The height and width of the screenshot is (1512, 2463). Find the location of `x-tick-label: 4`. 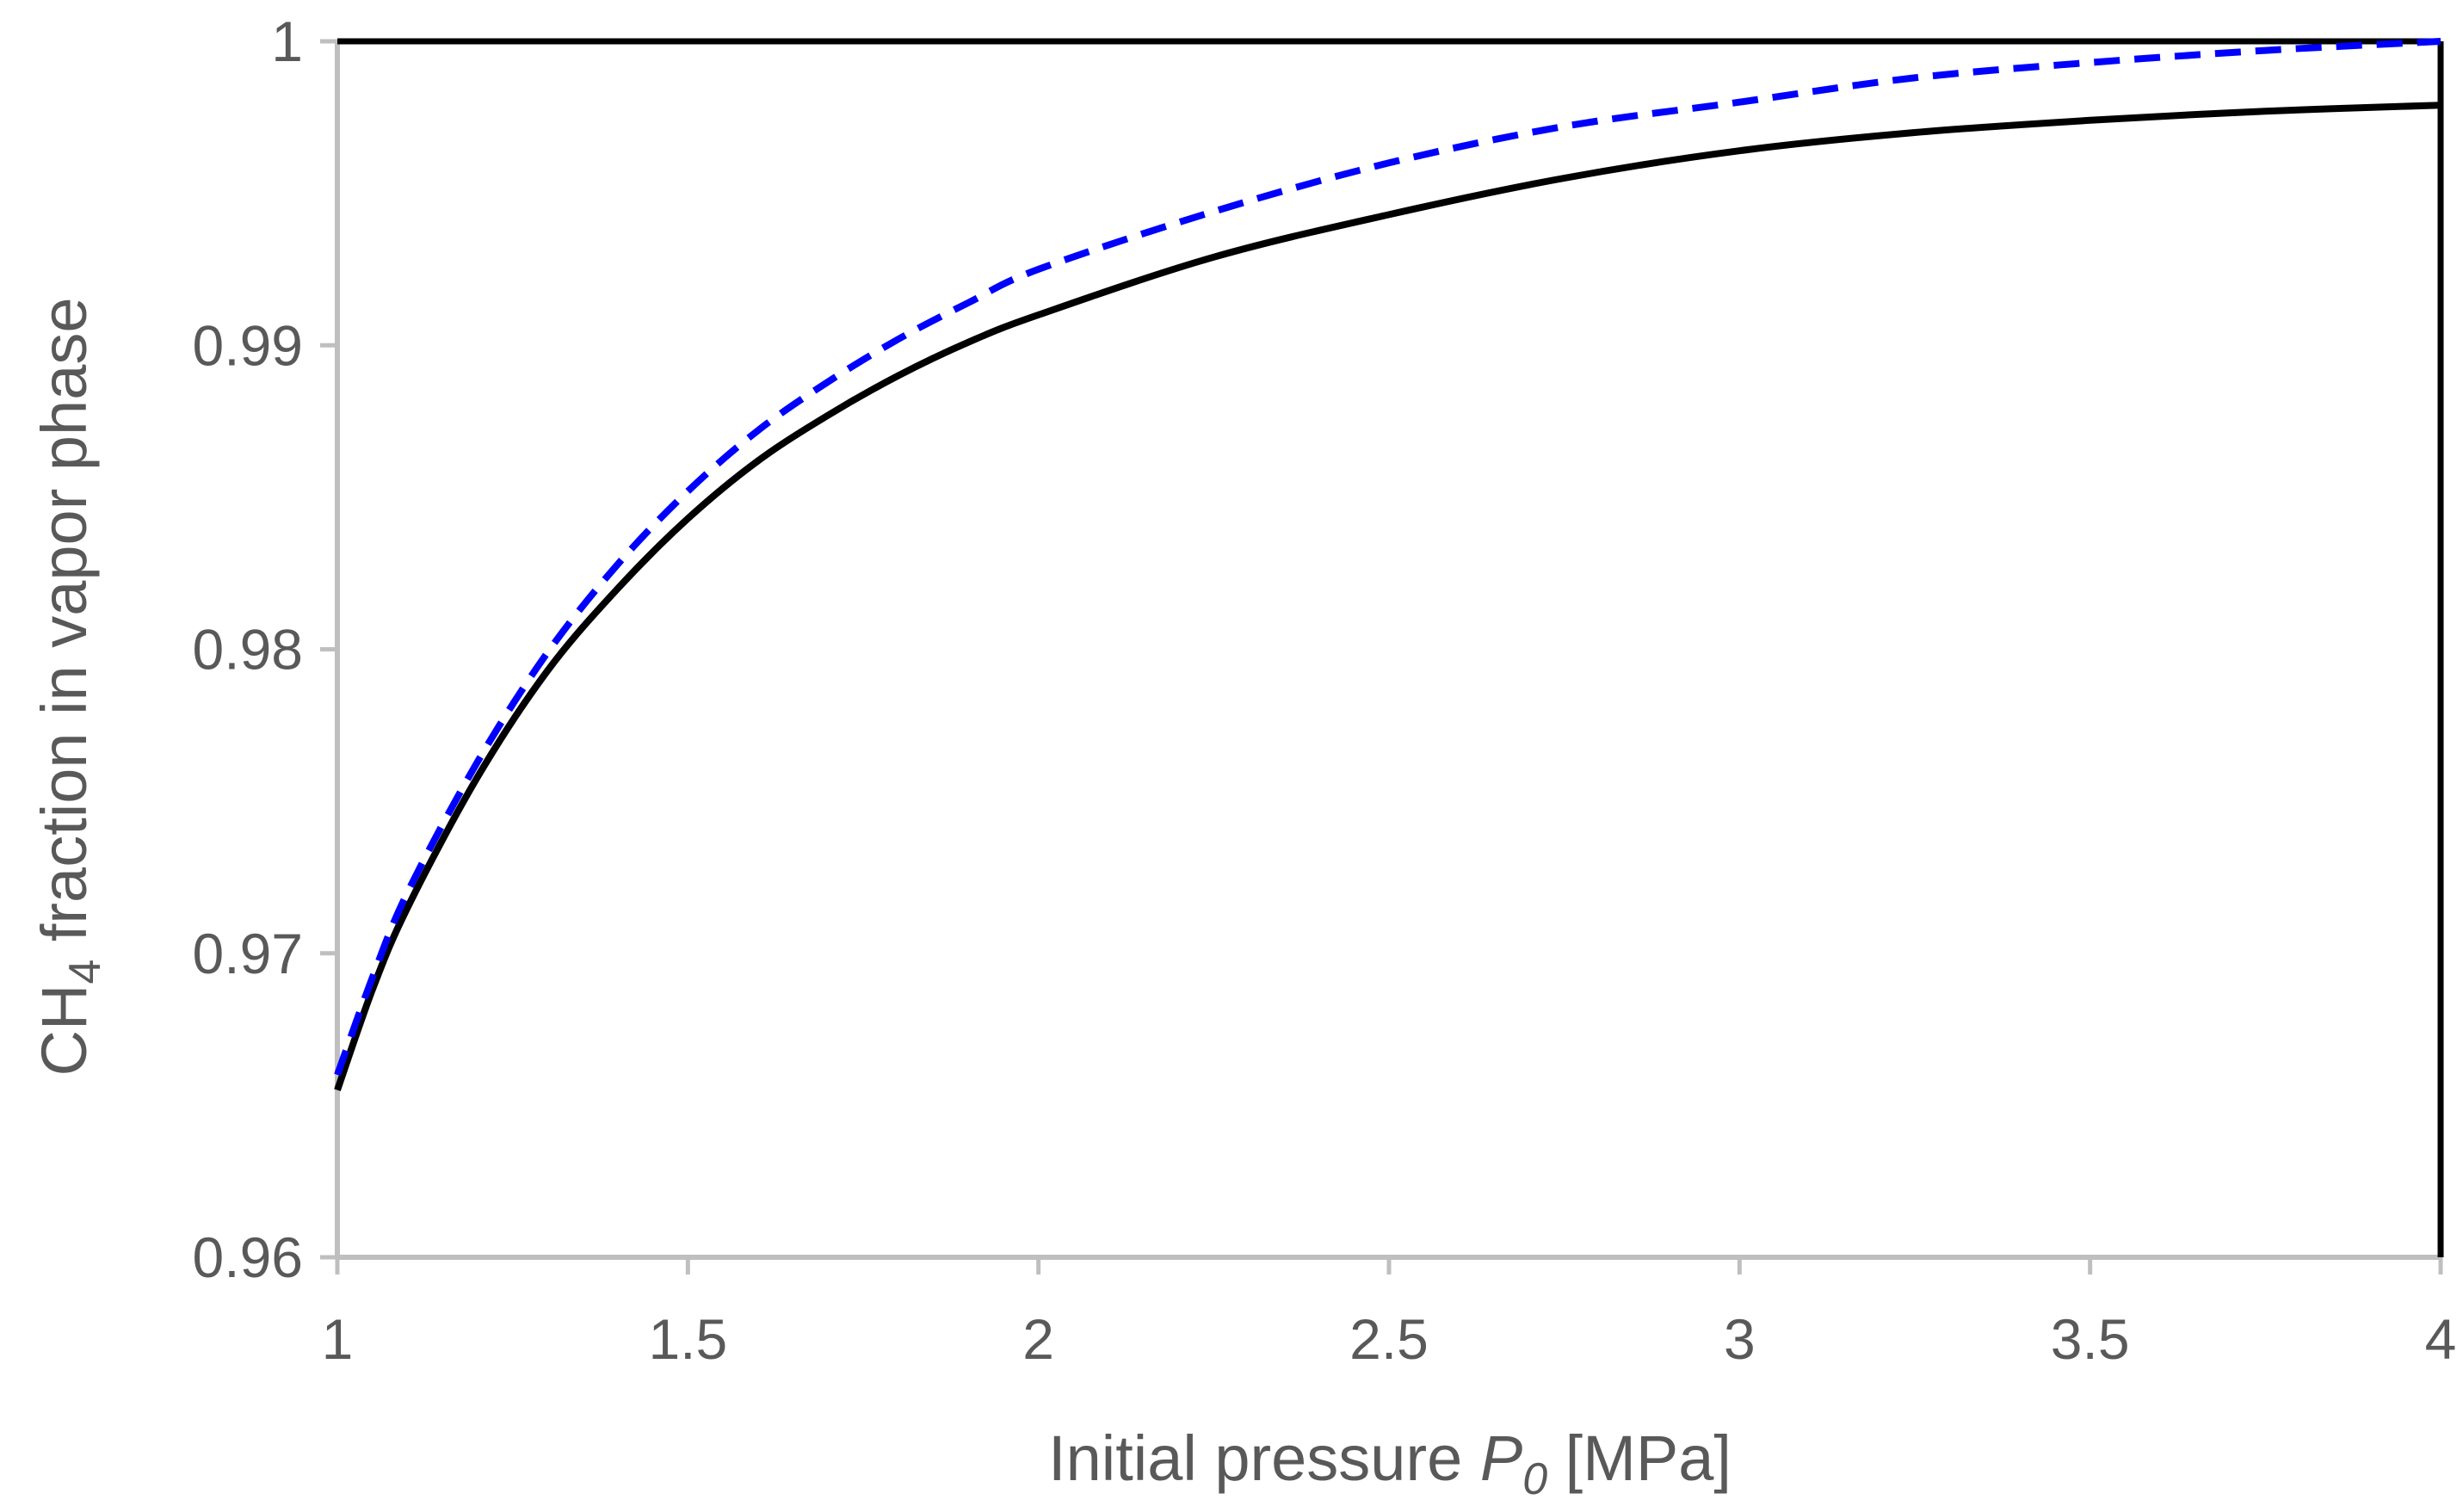

x-tick-label: 4 is located at coordinates (2441, 1339).